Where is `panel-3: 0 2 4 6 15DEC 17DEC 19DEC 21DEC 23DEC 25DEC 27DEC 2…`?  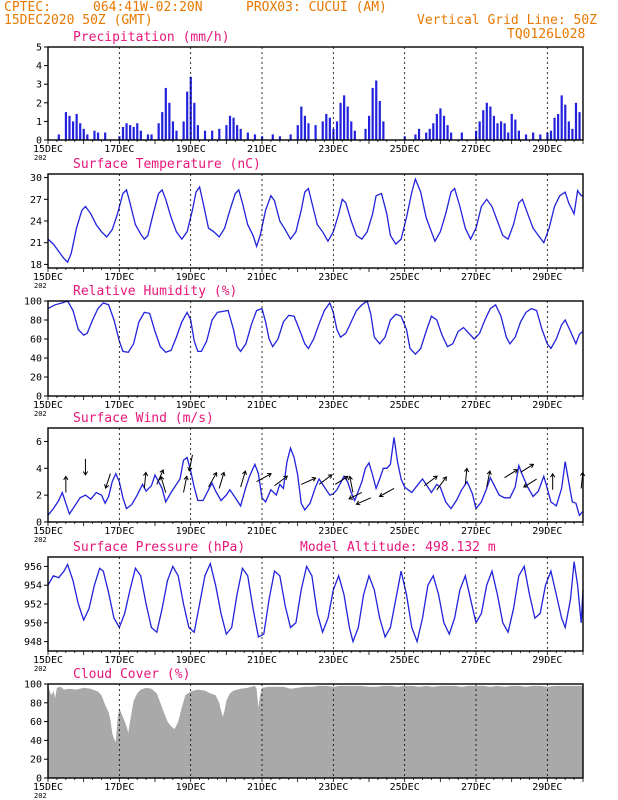
panel-3: 0 2 4 6 15DEC 17DEC 19DEC 21DEC 23DEC 25DEC 27DEC 2… is located at coordinates (309, 485).